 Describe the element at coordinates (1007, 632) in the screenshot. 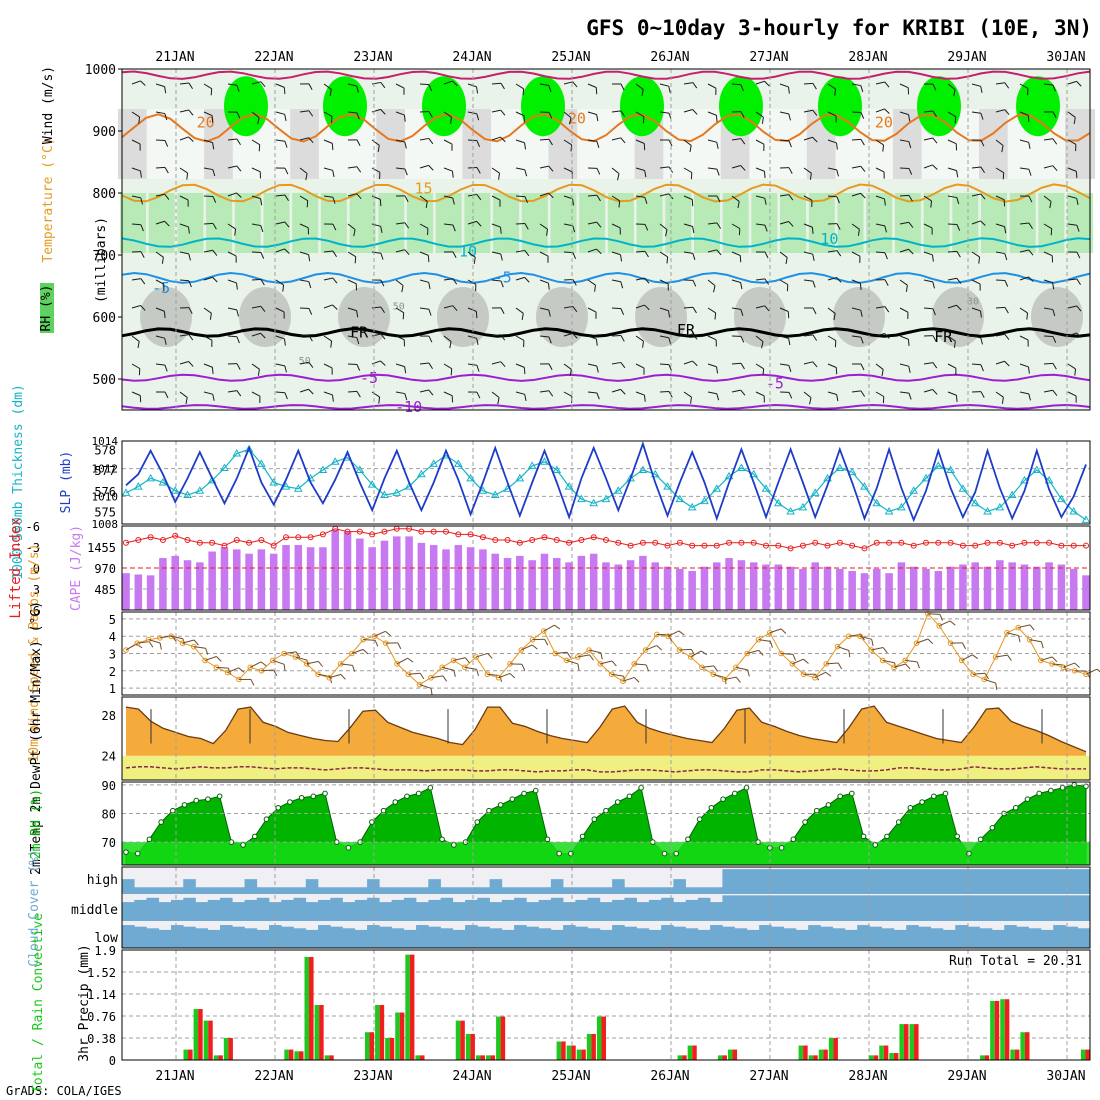

I see `wind-speed-marker` at that location.